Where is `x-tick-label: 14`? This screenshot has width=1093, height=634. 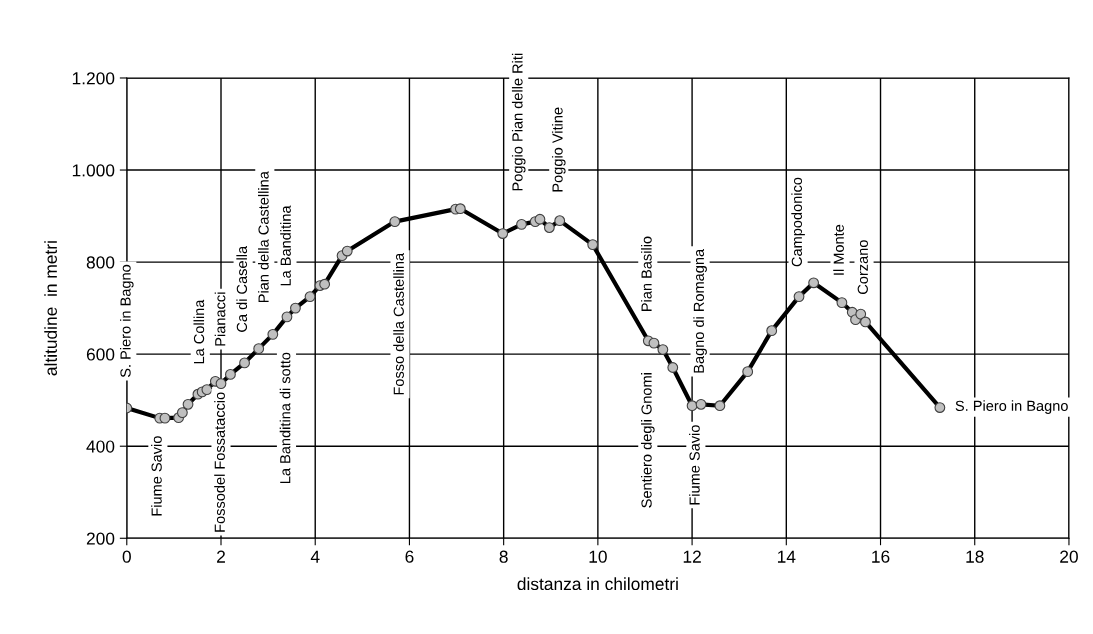
x-tick-label: 14 is located at coordinates (786, 556).